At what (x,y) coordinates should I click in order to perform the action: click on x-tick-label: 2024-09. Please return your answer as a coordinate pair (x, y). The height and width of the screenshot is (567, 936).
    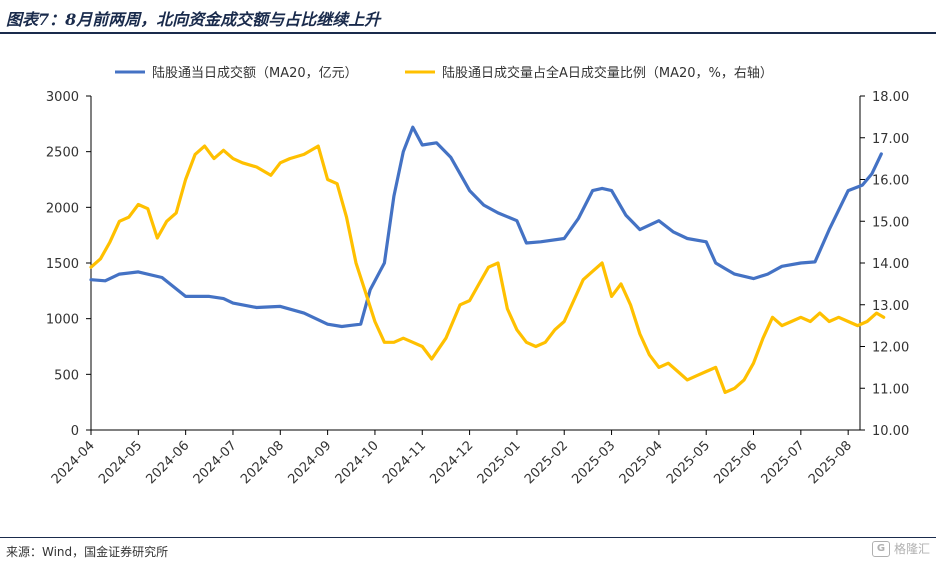
    Looking at the image, I should click on (309, 462).